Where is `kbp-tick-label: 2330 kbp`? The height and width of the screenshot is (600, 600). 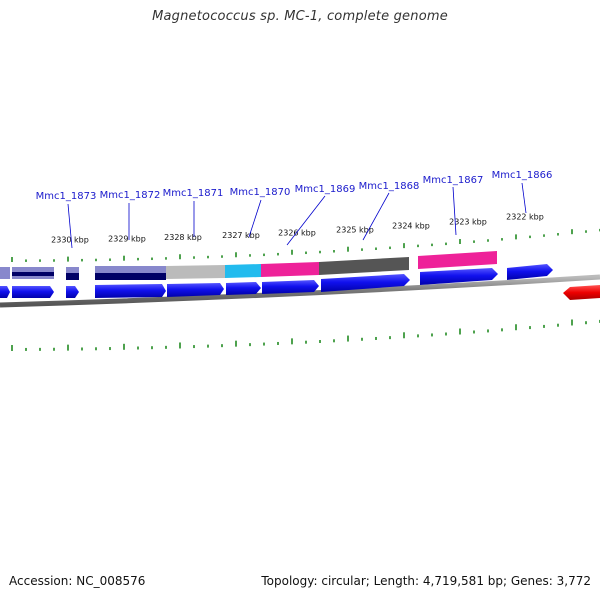
kbp-tick-label: 2330 kbp is located at coordinates (70, 240).